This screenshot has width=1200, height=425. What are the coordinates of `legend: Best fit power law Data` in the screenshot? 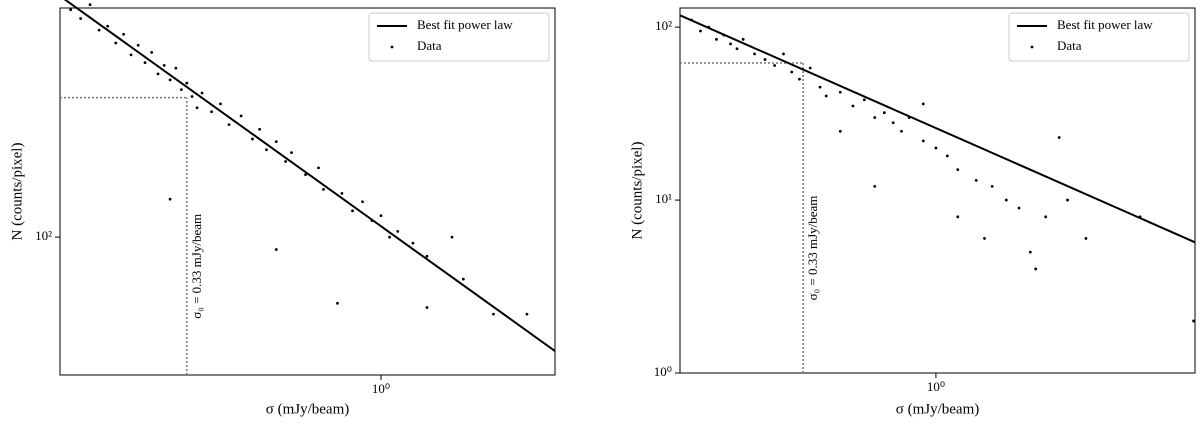 It's located at (459, 37).